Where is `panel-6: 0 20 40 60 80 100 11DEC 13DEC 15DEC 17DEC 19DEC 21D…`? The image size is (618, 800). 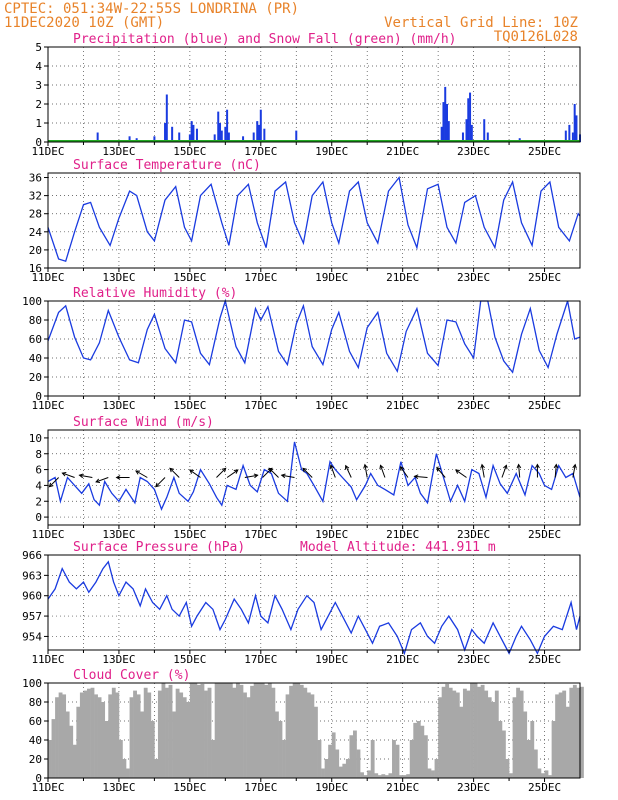 panel-6: 0 20 40 60 80 100 11DEC 13DEC 15DEC 17DEC 19DEC 21D… is located at coordinates (303, 731).